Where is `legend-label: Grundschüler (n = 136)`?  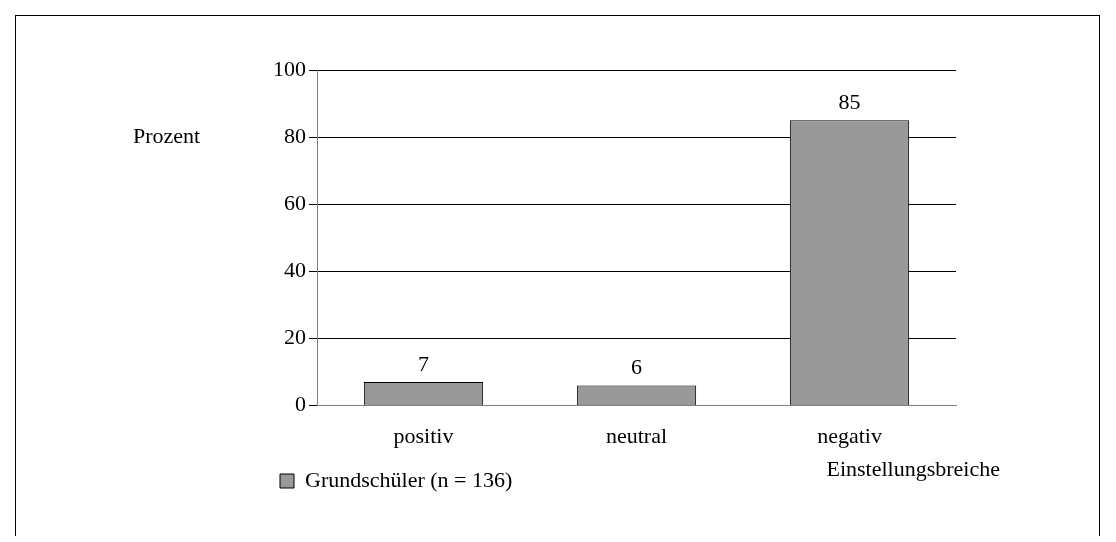 legend-label: Grundschüler (n = 136) is located at coordinates (409, 479).